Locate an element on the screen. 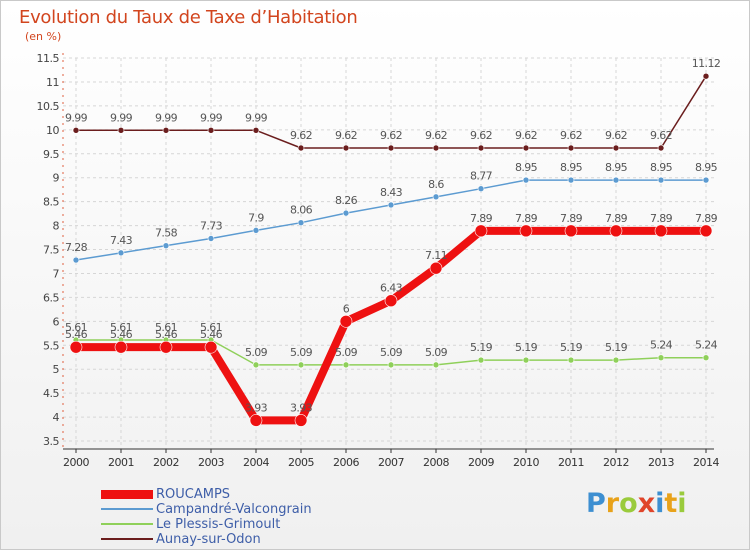 This screenshot has width=750, height=550. data-label: 7.43 is located at coordinates (121, 240).